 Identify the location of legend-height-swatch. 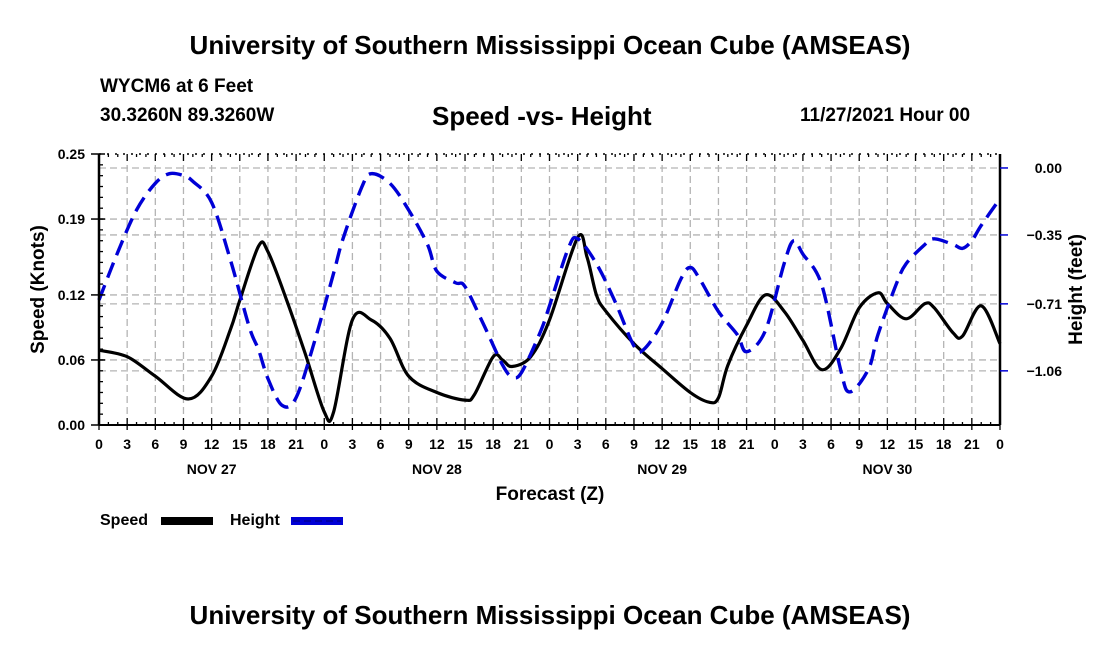
(317, 521).